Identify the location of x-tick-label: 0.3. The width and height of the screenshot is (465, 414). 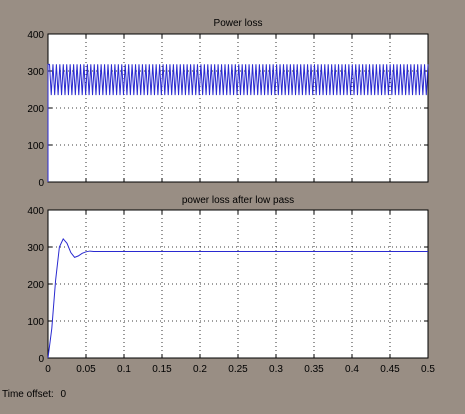
(276, 369).